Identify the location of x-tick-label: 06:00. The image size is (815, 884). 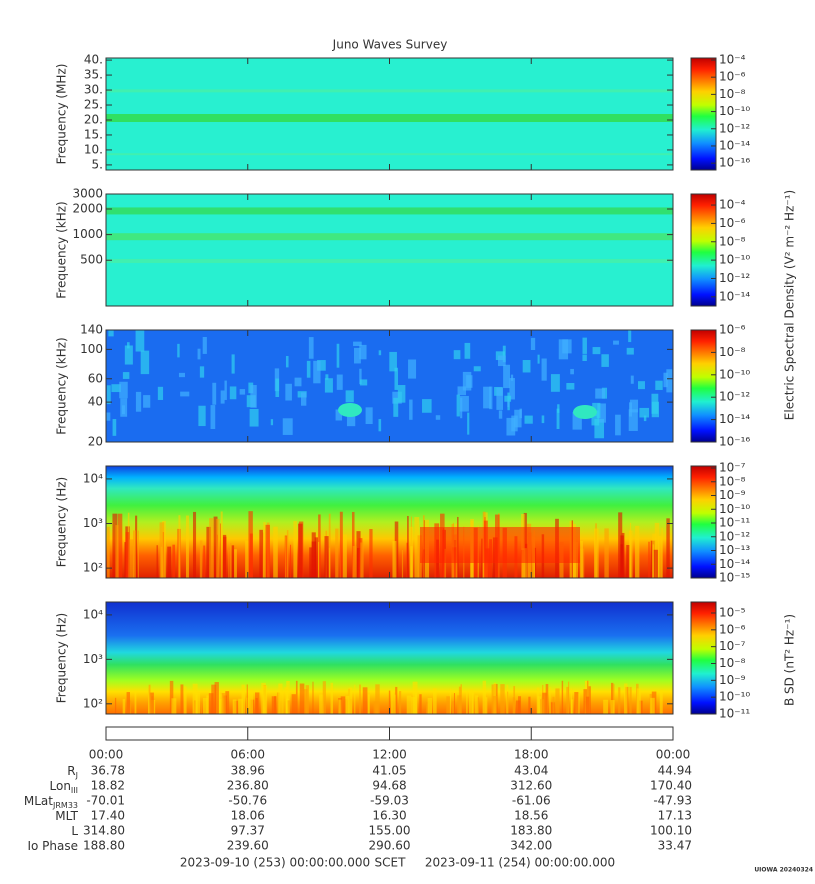
(247, 755).